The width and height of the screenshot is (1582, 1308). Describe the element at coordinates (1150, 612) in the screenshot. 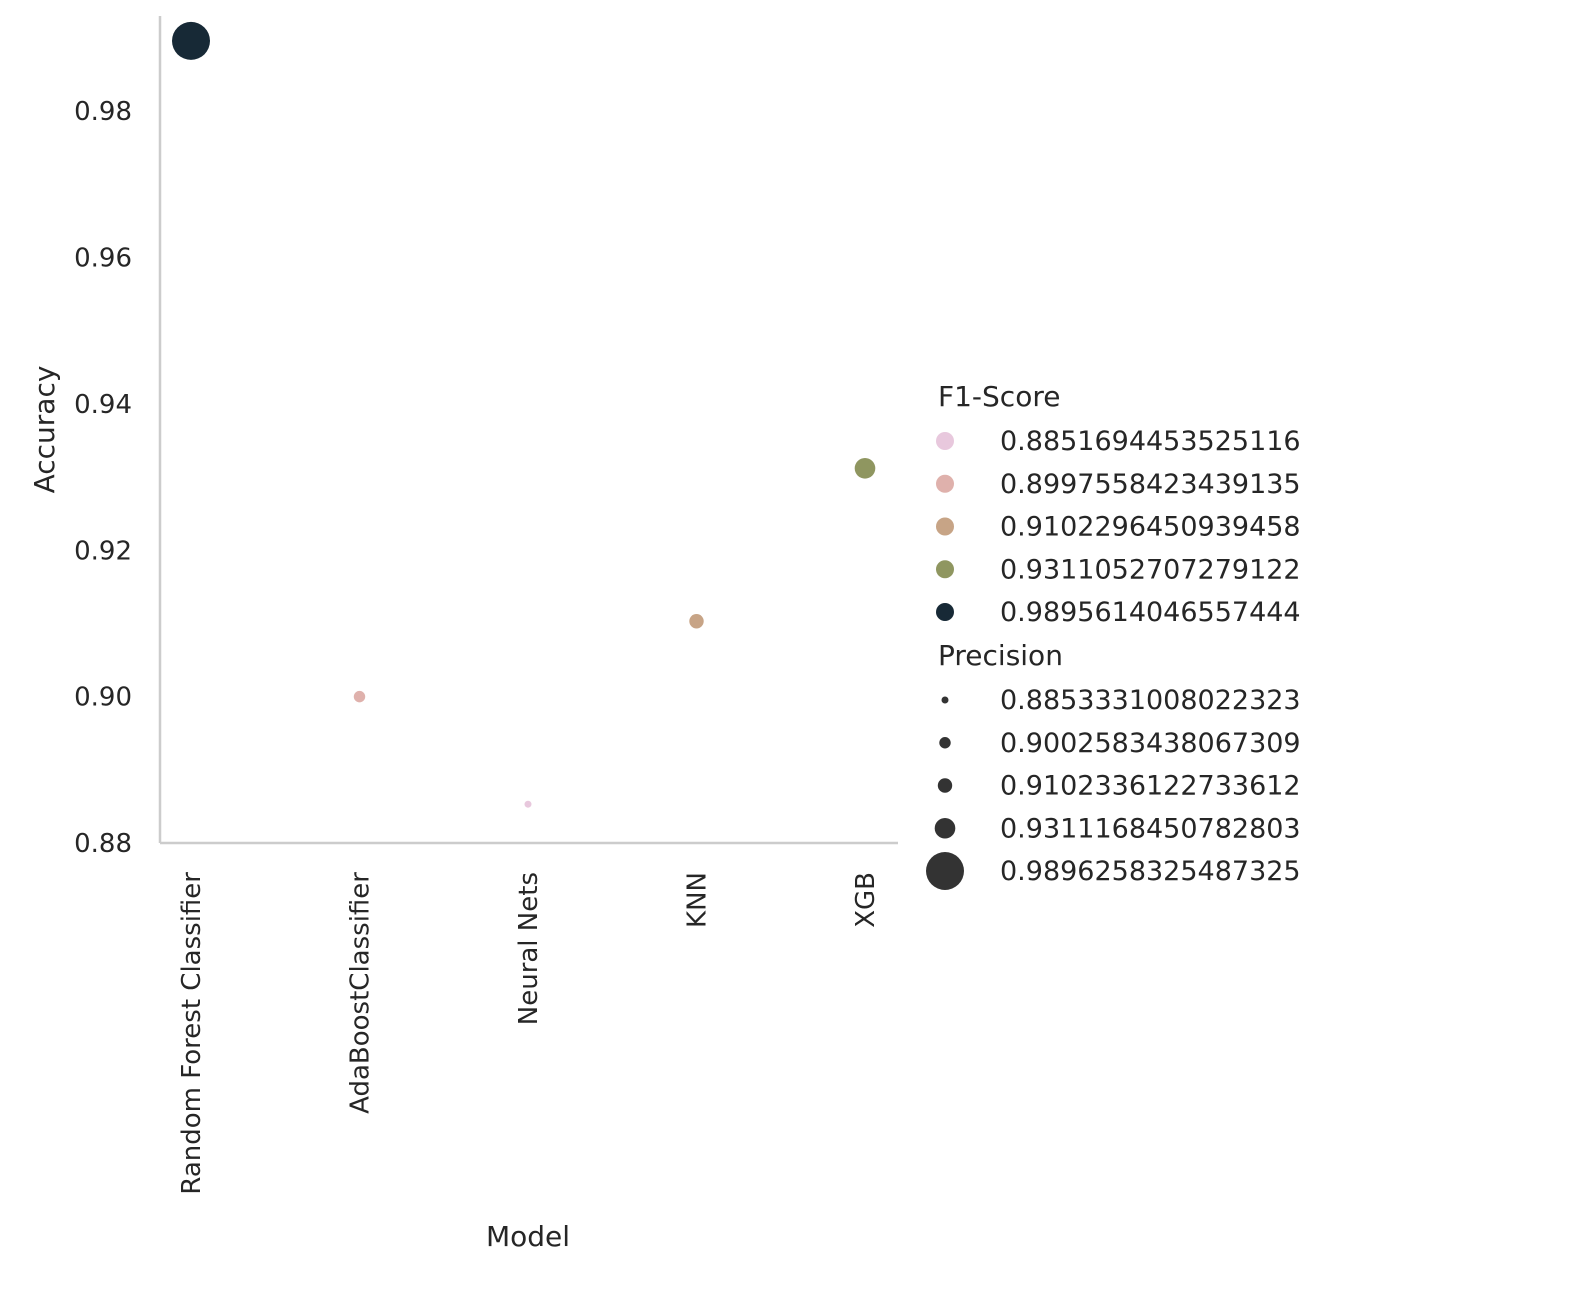

I see `legend-hue-label: 0.9895614046557444` at that location.